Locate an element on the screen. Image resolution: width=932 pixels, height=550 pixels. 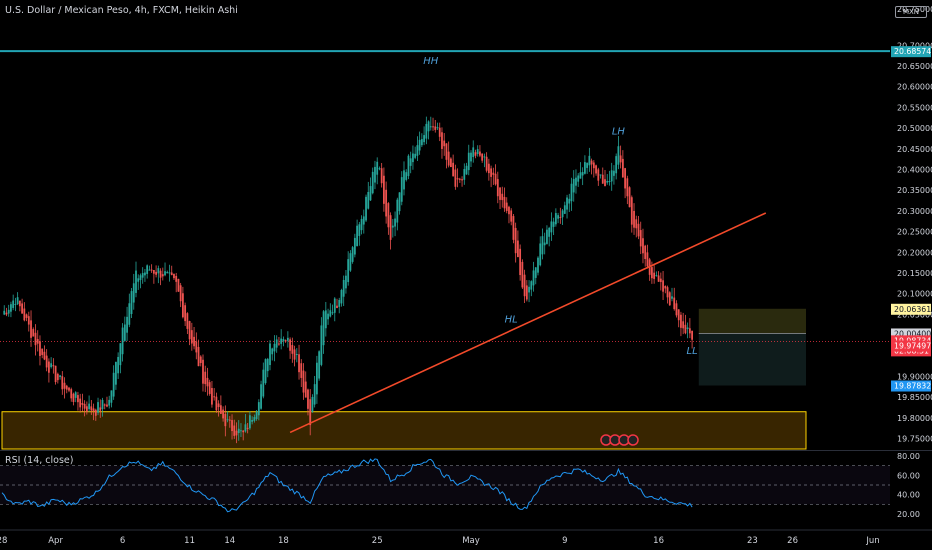
time-tick-label: Apr is located at coordinates (55, 541).